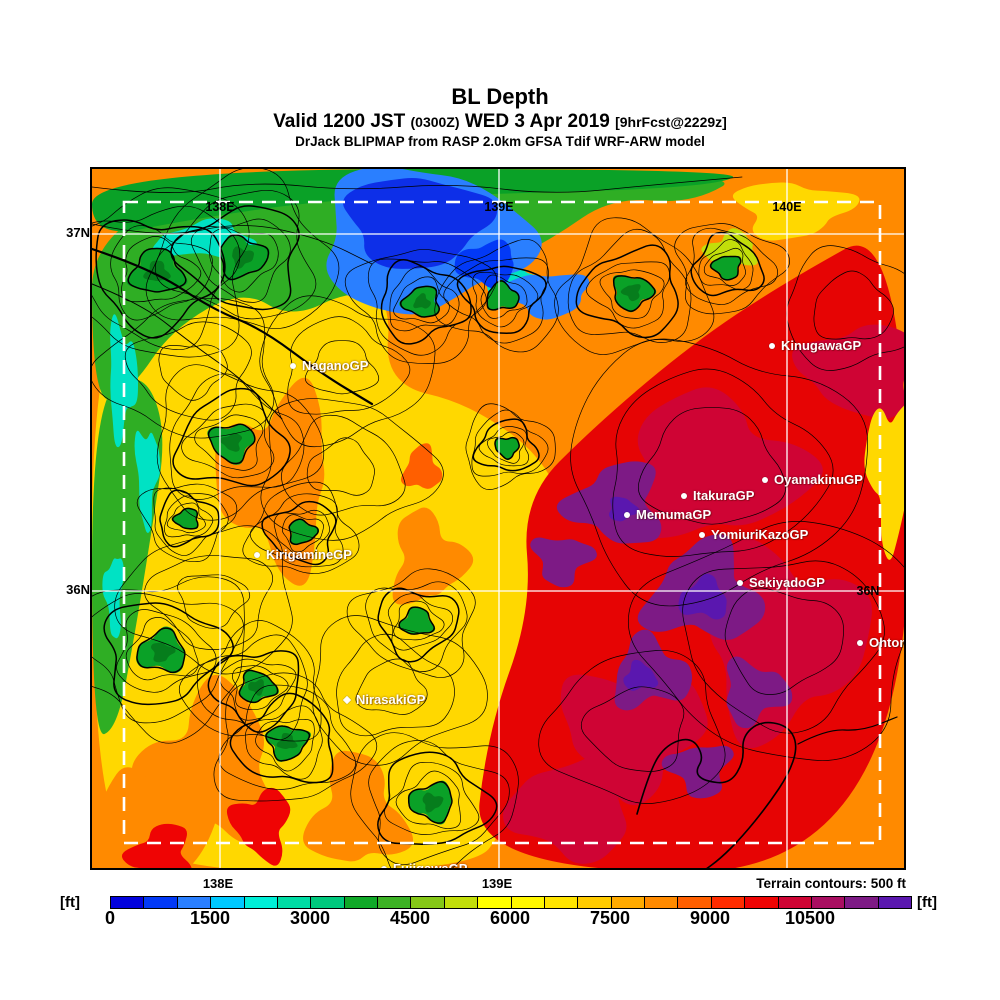 This screenshot has height=1000, width=1000. What do you see at coordinates (500, 96) in the screenshot?
I see `page-title: BL Depth` at bounding box center [500, 96].